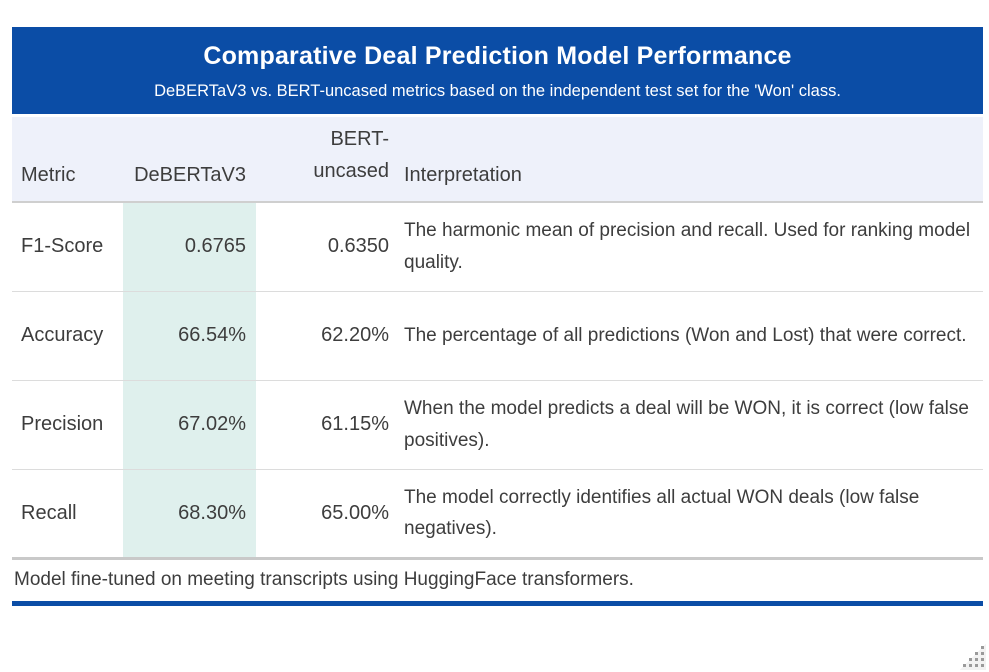 The width and height of the screenshot is (989, 672). I want to click on deberta-value-cell: 68.30%, so click(189, 514).